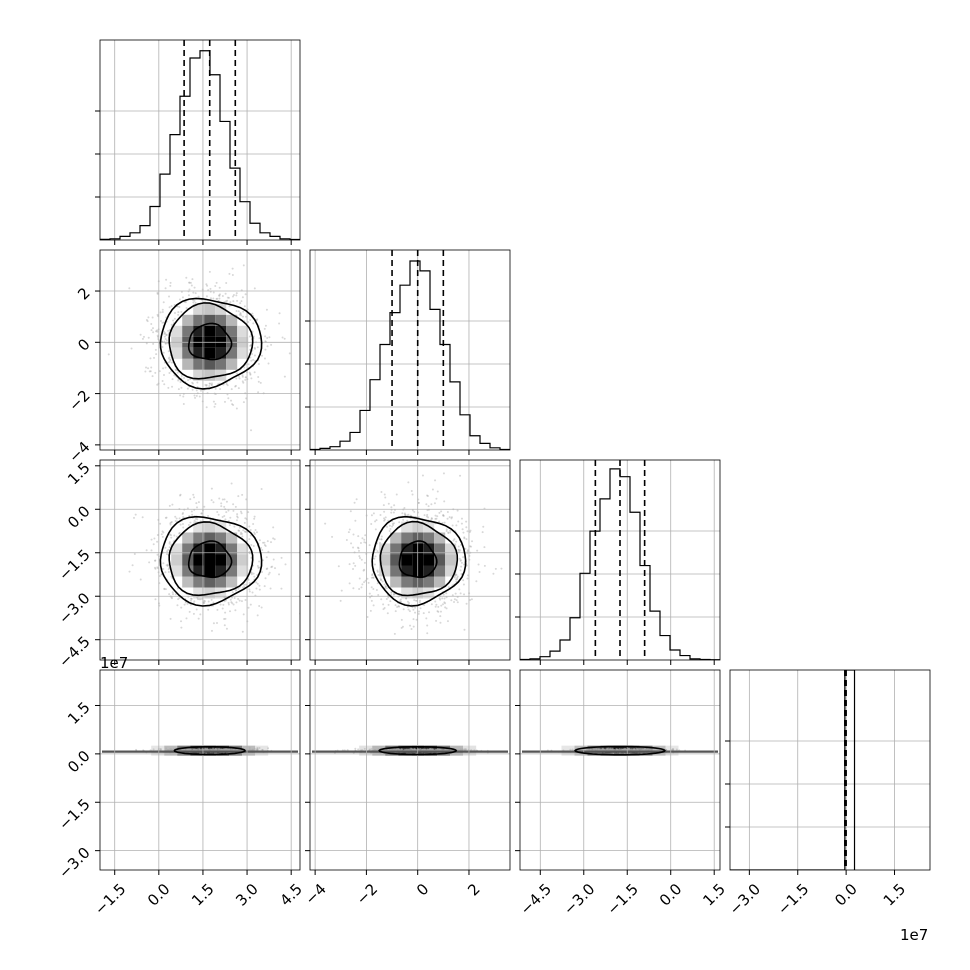 This screenshot has height=970, width=970. Describe the element at coordinates (536, 899) in the screenshot. I see `x-tick-label: −4.5` at that location.